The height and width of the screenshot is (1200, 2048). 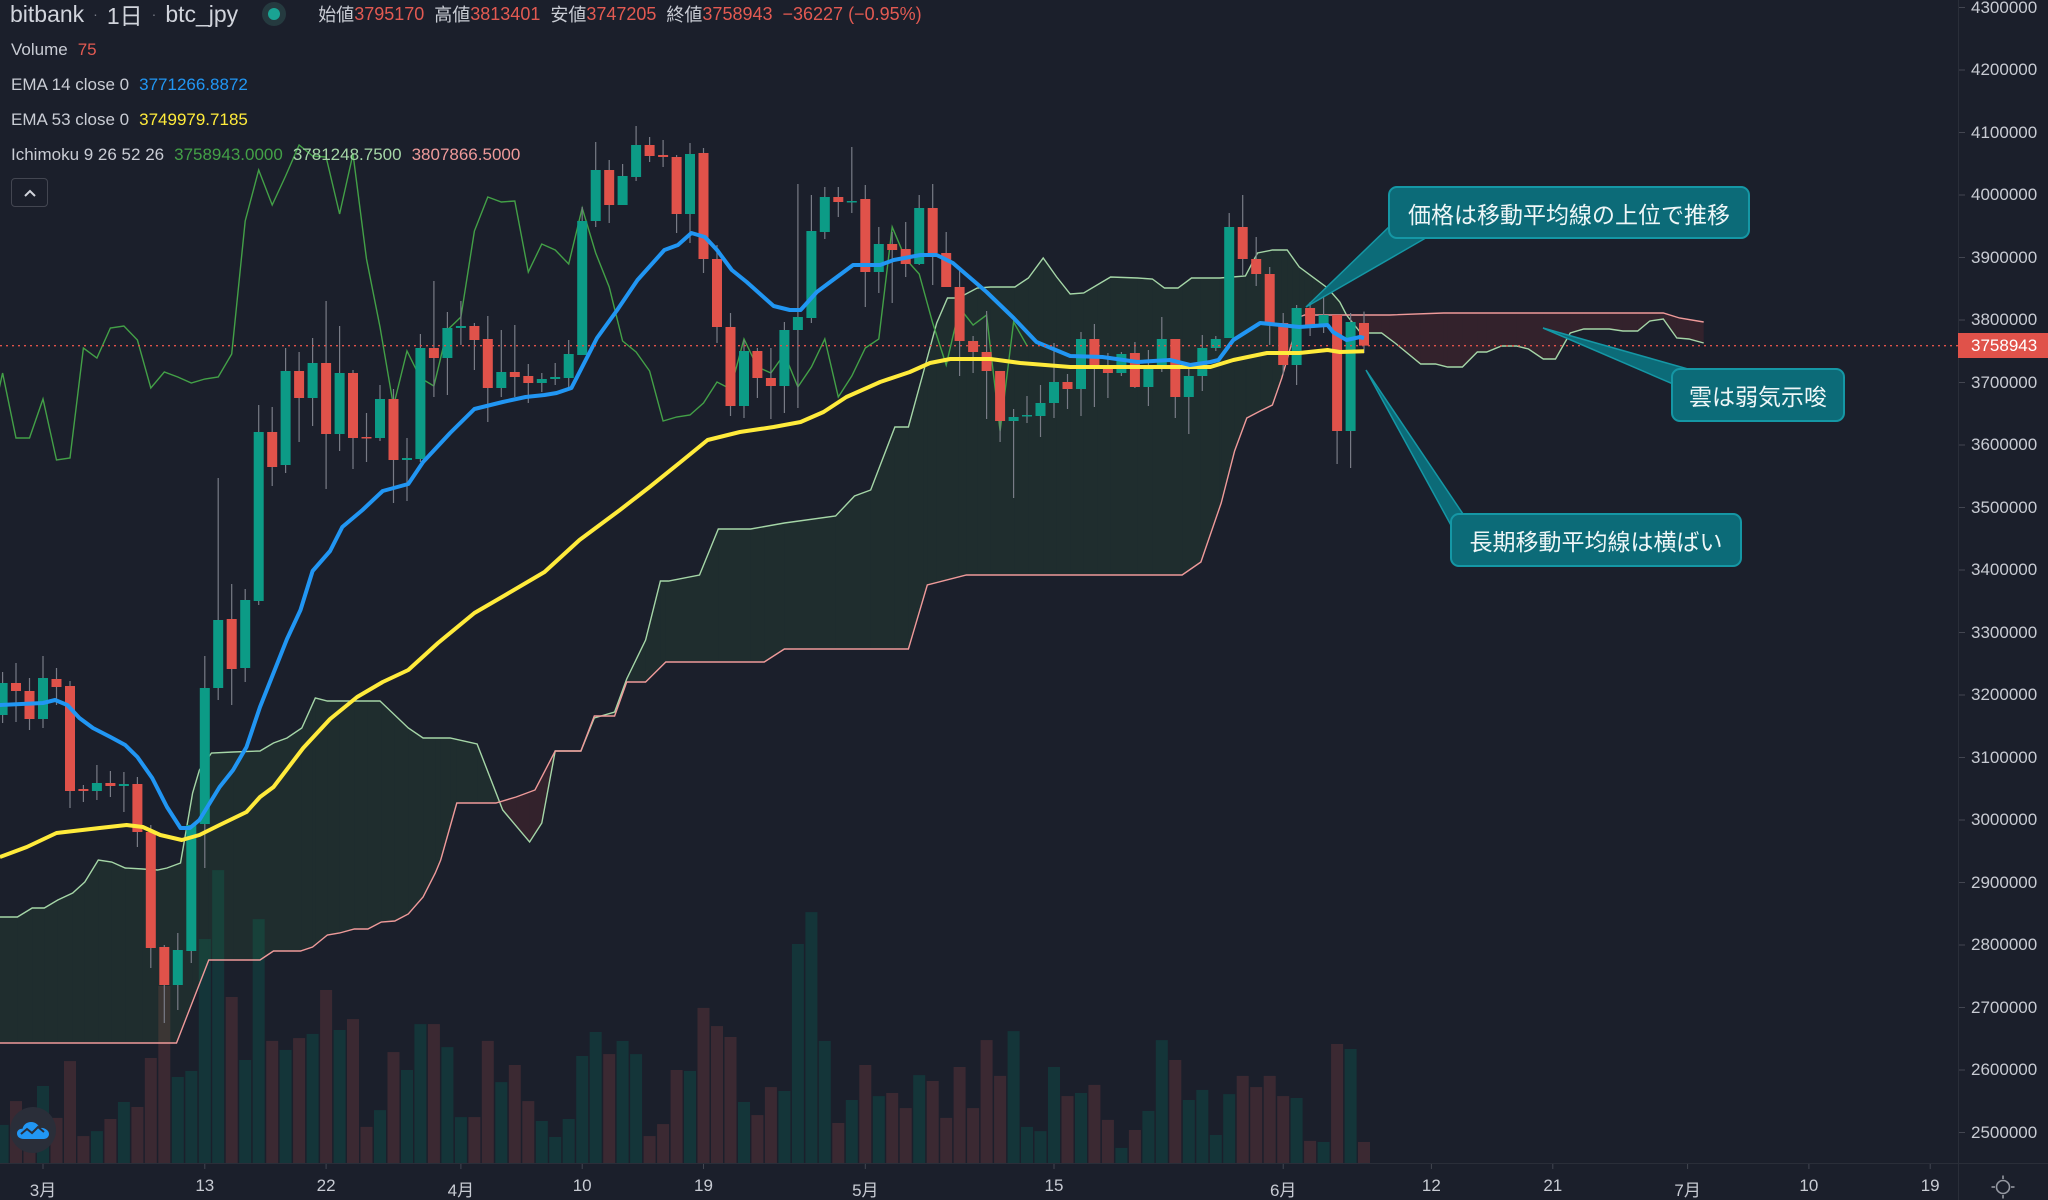 What do you see at coordinates (986, 1166) in the screenshot?
I see `time-axis-ticks` at bounding box center [986, 1166].